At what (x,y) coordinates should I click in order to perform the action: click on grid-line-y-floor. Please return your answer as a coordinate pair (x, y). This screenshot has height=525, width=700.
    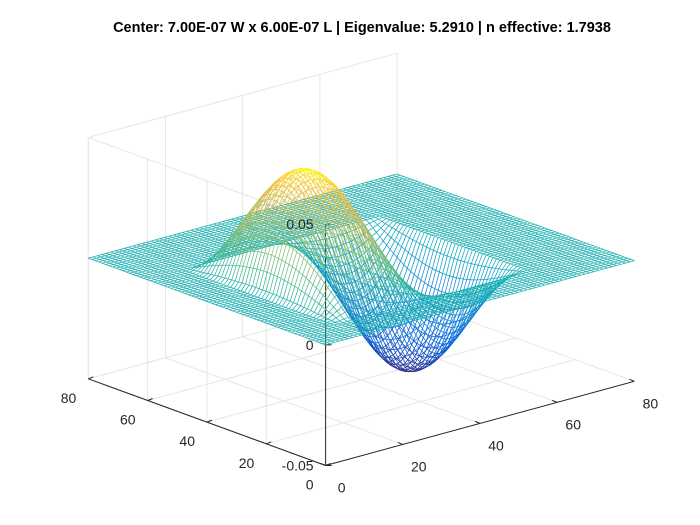
    Looking at the image, I should click on (421, 402).